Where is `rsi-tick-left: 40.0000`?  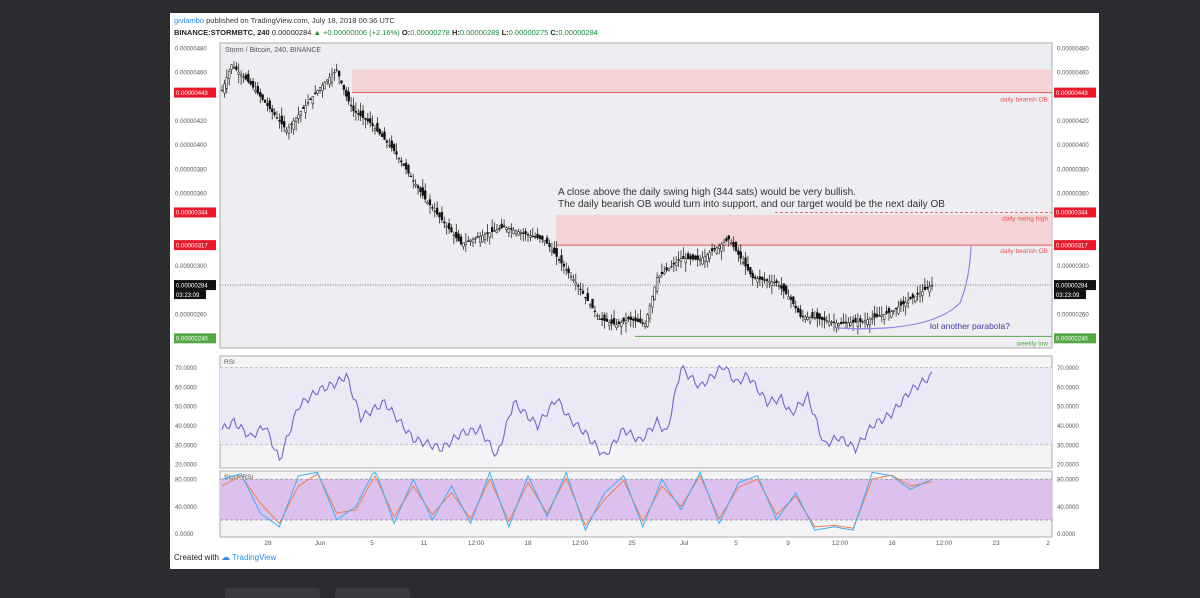
rsi-tick-left: 40.0000 is located at coordinates (186, 427).